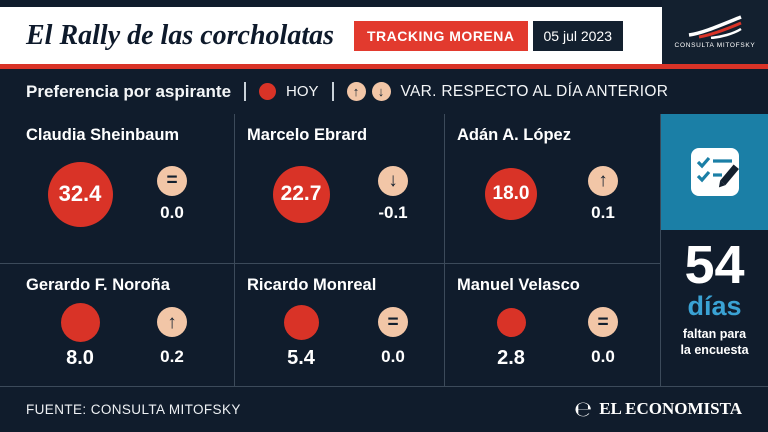 The image size is (768, 432). Describe the element at coordinates (103, 135) in the screenshot. I see `candidate-name: Claudia Sheinbaum` at that location.